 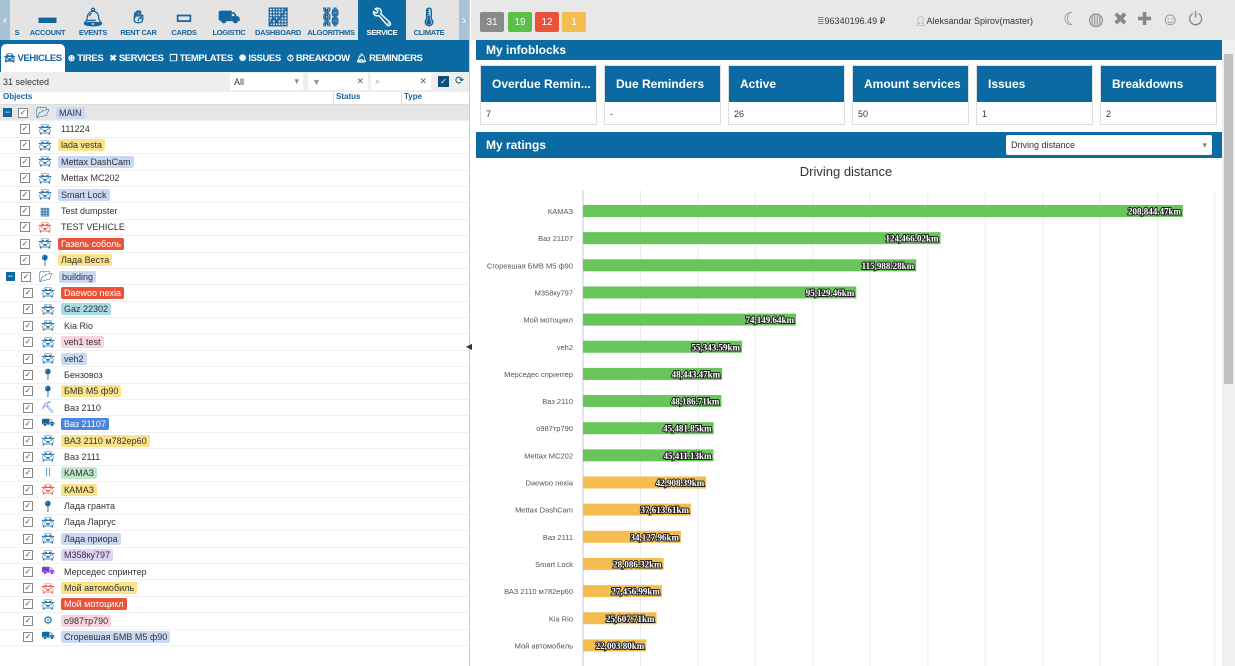 What do you see at coordinates (18, 96) in the screenshot?
I see `col-objects: Objects` at bounding box center [18, 96].